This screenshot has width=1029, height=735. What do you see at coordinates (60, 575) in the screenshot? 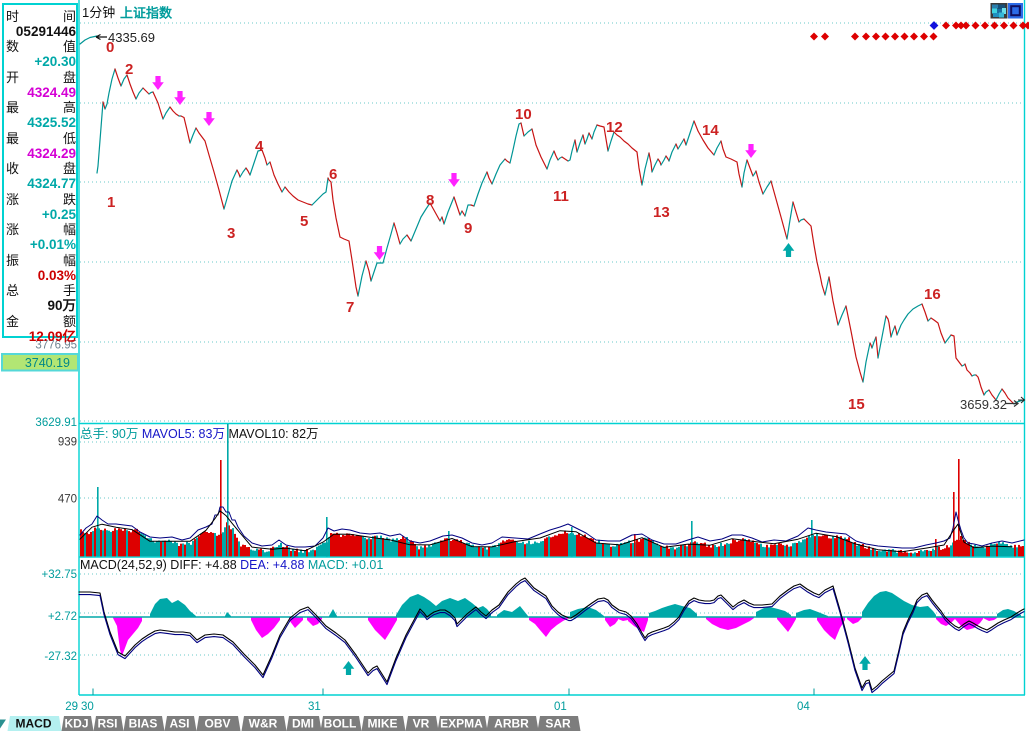
I see `svg-text: +32.75` at bounding box center [60, 575].